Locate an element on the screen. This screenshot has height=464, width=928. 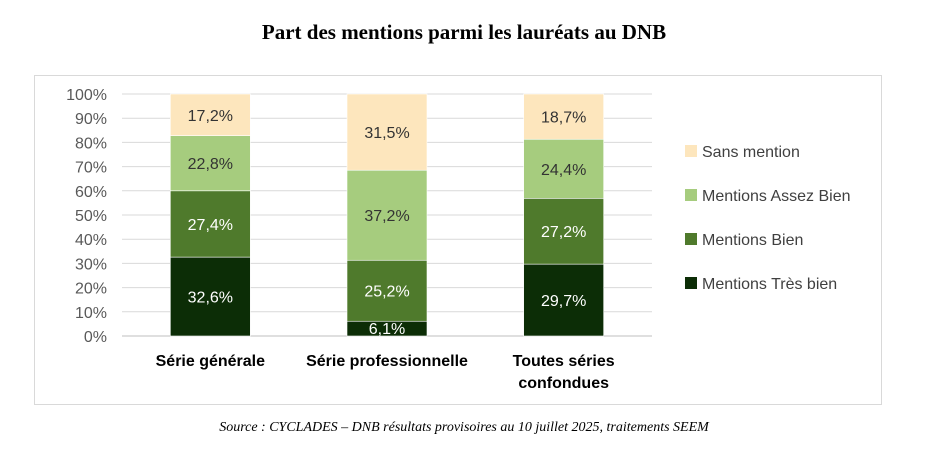
legend-label: Mentions Assez Bien is located at coordinates (776, 196).